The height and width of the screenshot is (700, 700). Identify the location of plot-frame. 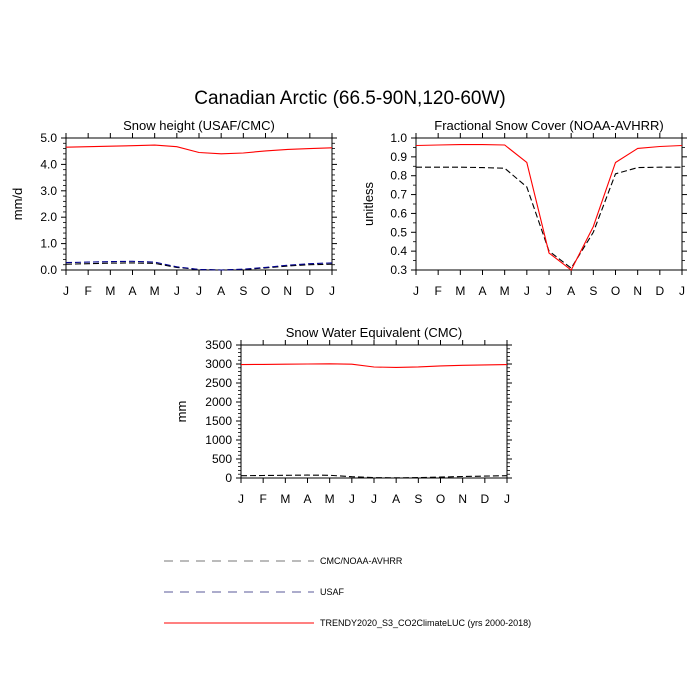
(199, 204).